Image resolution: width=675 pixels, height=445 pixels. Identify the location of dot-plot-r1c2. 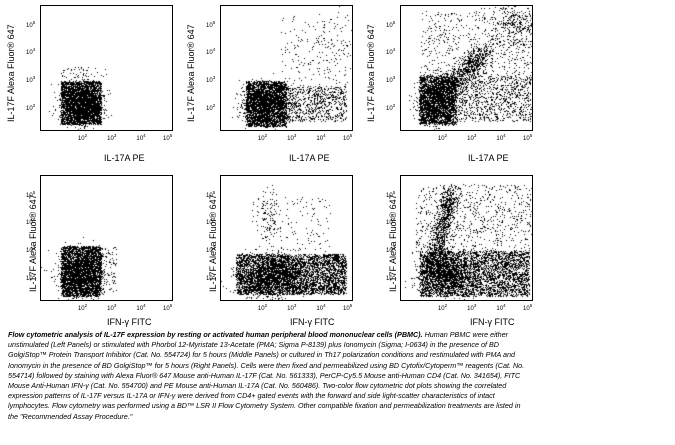
(286, 68).